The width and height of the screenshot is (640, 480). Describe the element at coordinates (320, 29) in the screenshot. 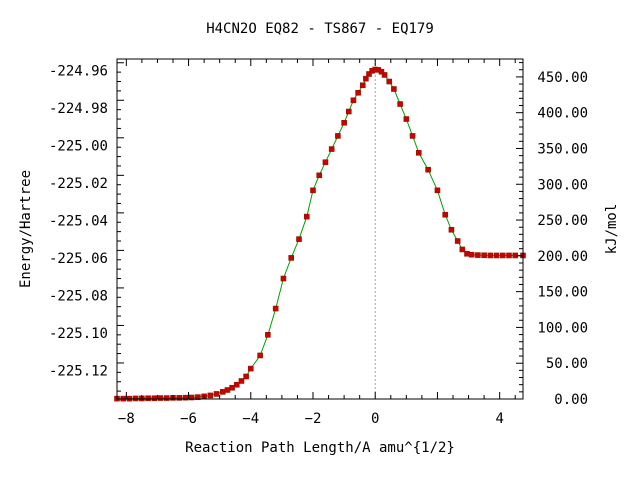

I see `chart-title: H4CN2O EQ82 - TS867 - EQ179` at that location.